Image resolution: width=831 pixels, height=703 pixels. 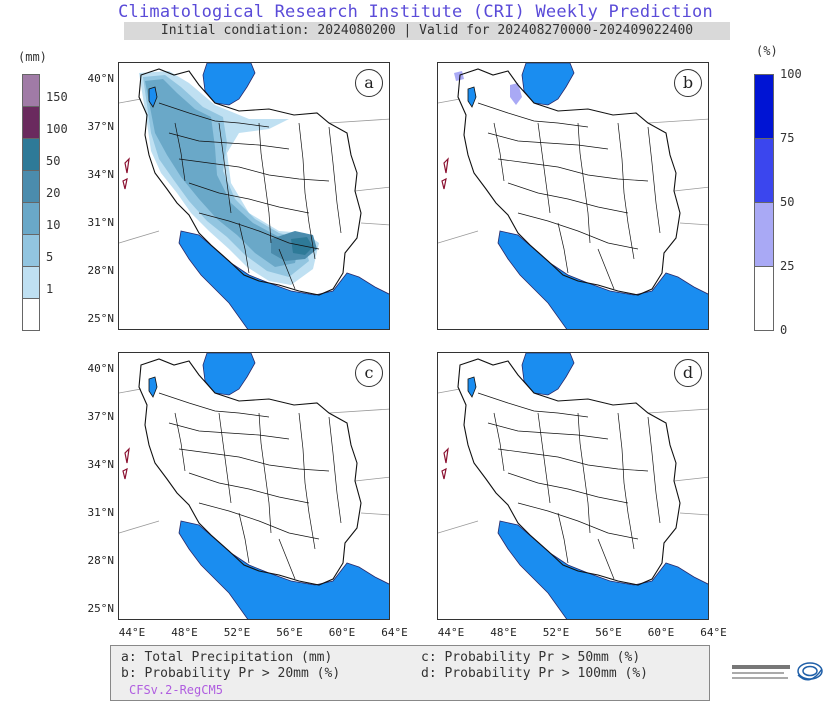 What do you see at coordinates (57, 129) in the screenshot?
I see `colorbar-left-tick: 100` at bounding box center [57, 129].